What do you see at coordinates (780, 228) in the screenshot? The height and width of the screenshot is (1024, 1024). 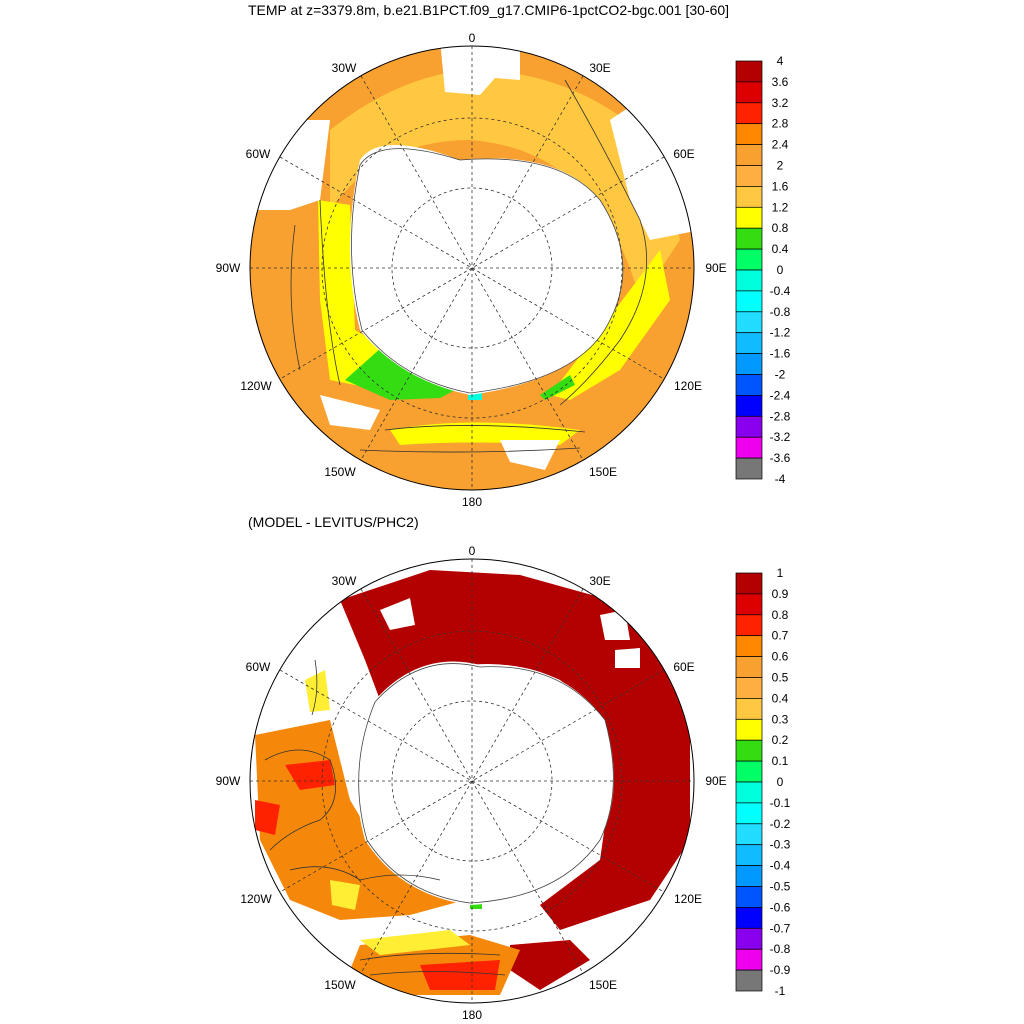 I see `top-colorbar-label: 0.8` at bounding box center [780, 228].